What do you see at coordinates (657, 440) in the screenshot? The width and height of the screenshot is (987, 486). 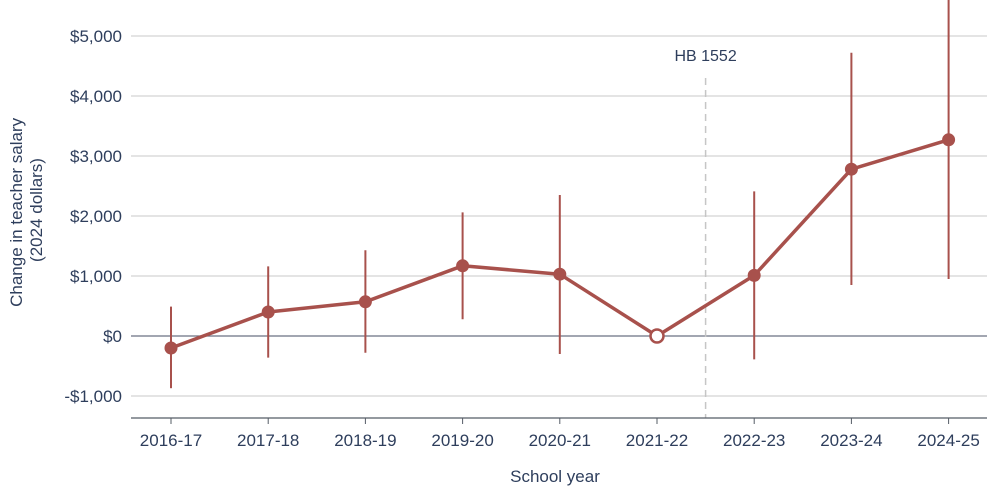 I see `x-tick-label: 2021-22` at bounding box center [657, 440].